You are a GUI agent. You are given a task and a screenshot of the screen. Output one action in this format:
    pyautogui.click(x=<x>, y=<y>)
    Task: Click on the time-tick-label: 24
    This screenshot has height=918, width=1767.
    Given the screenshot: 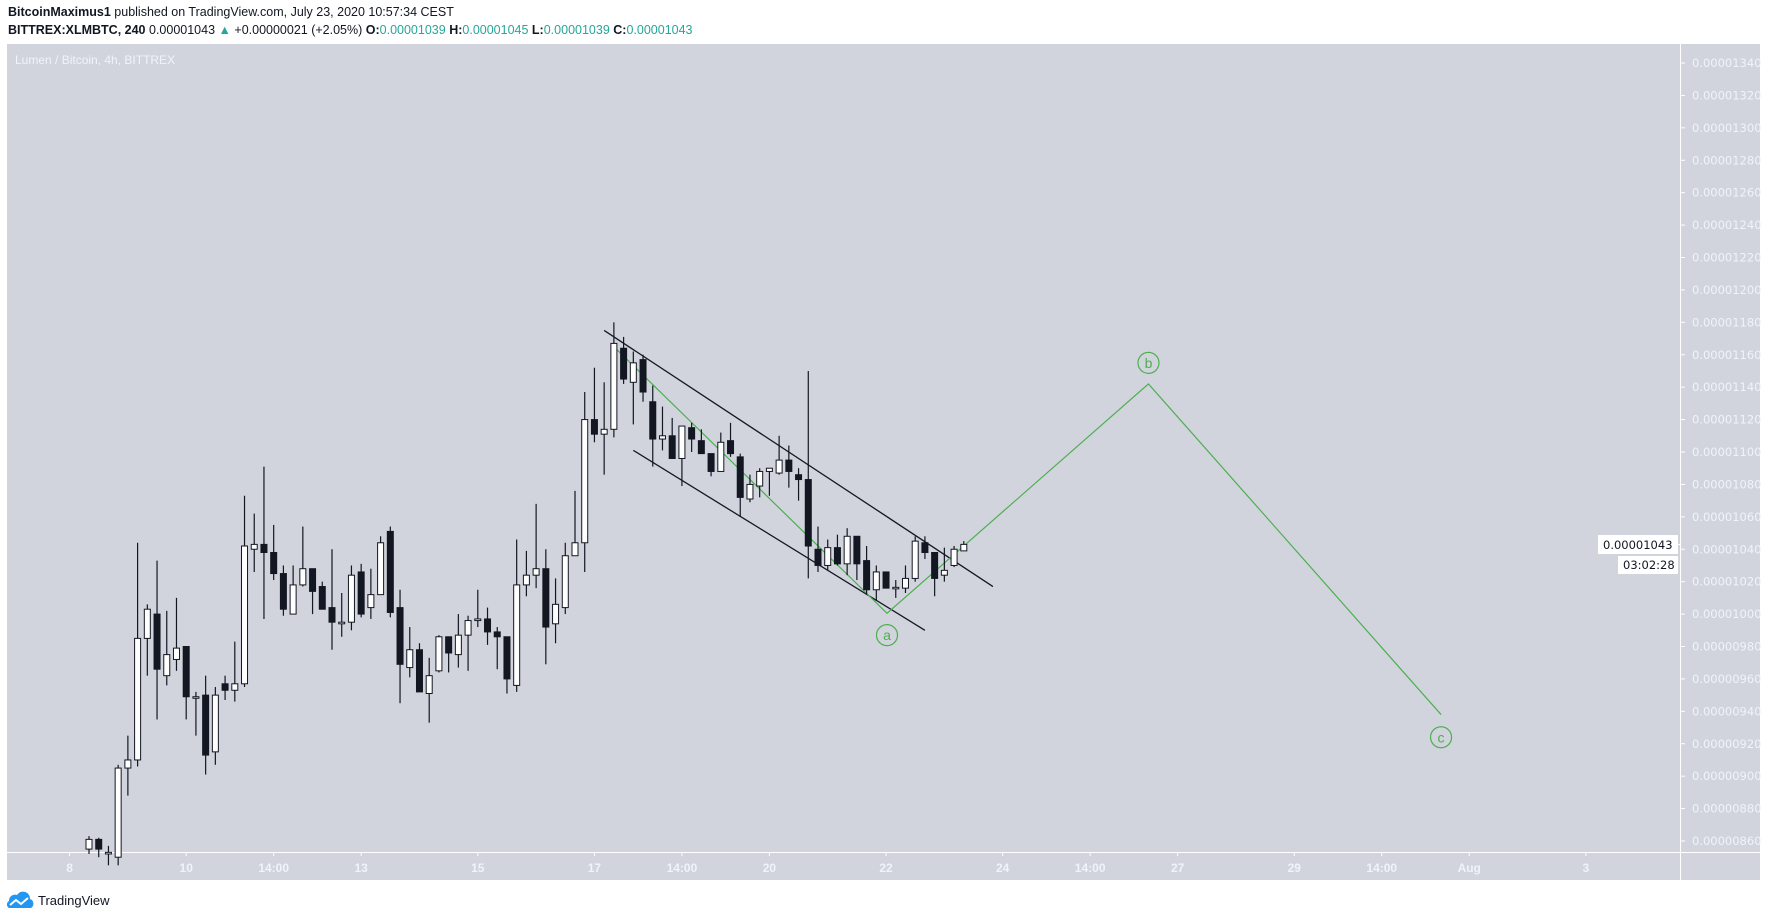 What is the action you would take?
    pyautogui.click(x=1003, y=868)
    